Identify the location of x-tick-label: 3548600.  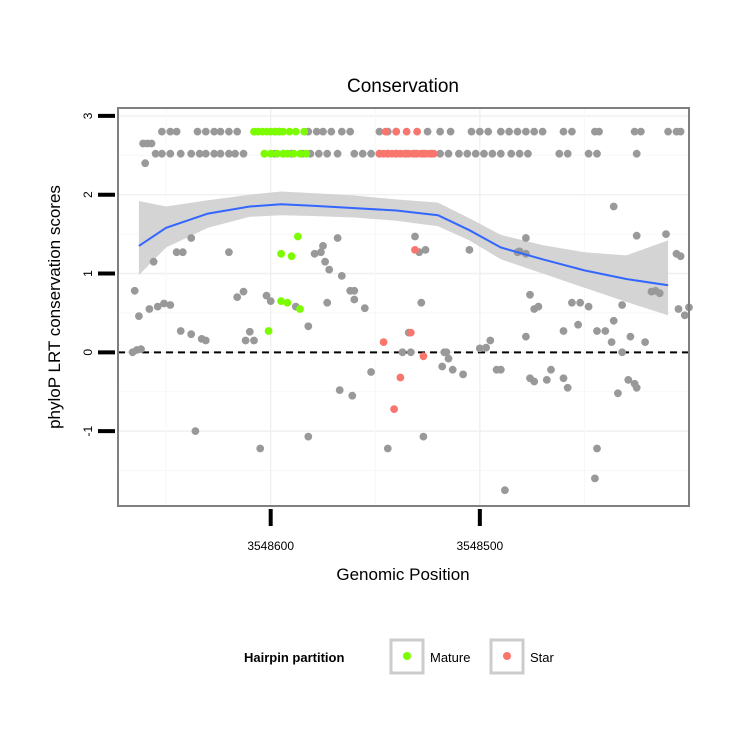
(270, 546).